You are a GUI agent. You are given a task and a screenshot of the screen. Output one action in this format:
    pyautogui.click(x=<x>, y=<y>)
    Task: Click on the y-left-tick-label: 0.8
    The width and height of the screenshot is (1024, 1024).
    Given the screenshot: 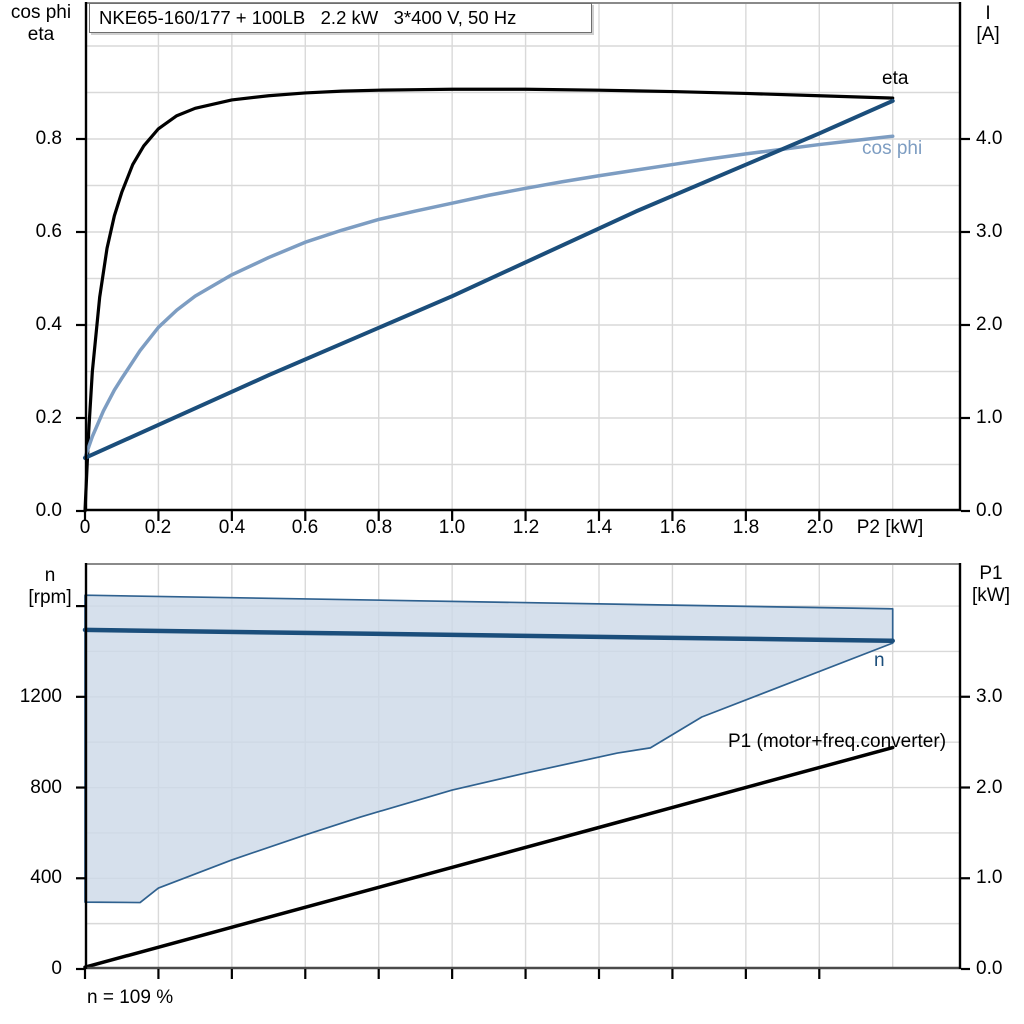 What is the action you would take?
    pyautogui.click(x=48, y=138)
    